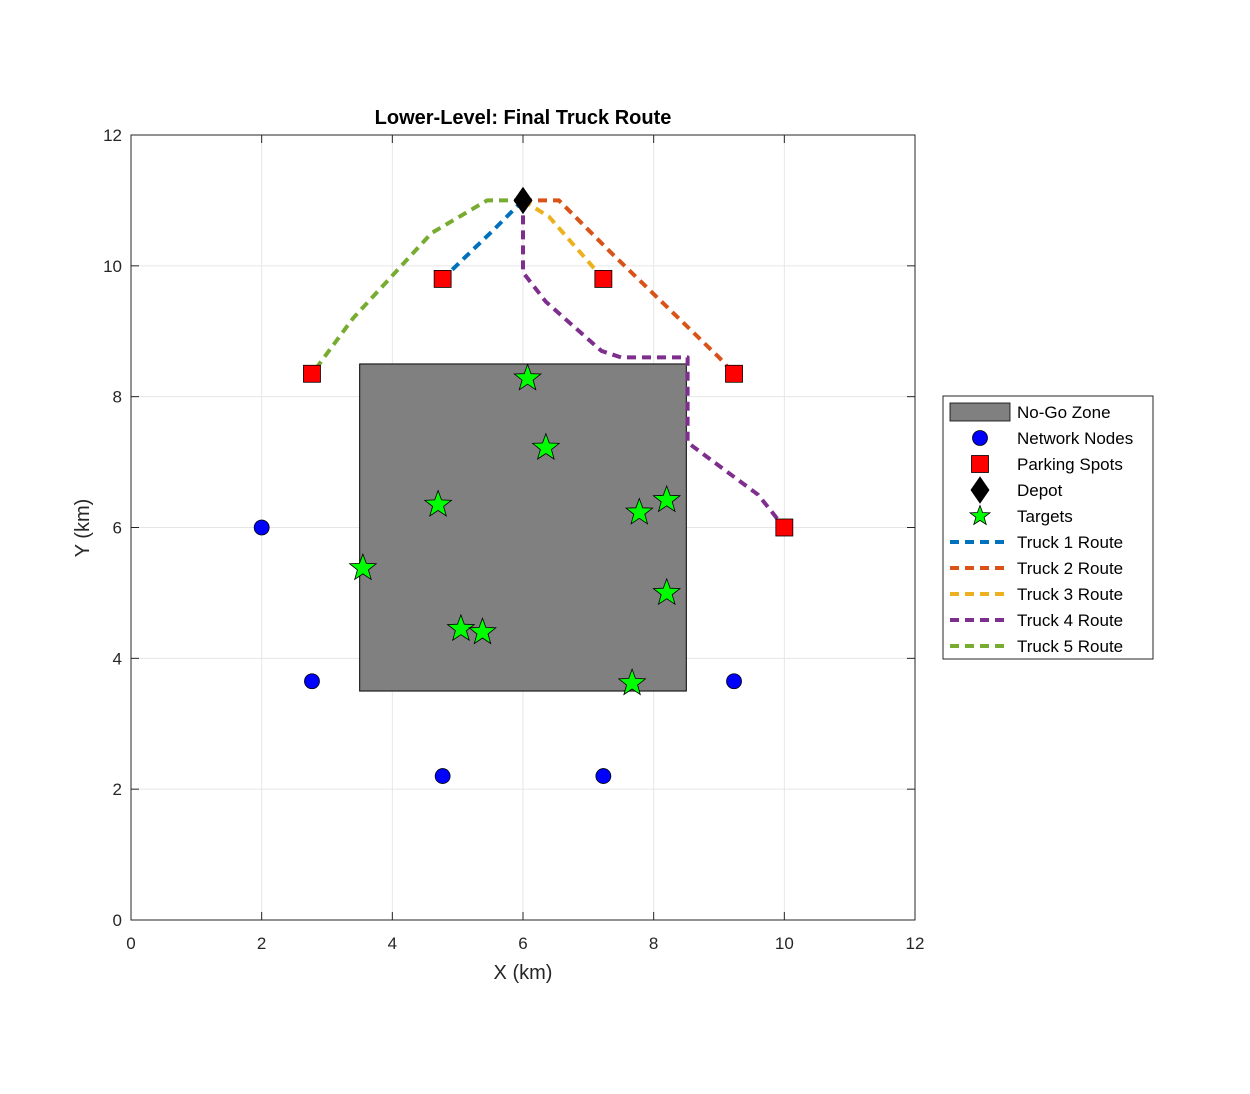 The width and height of the screenshot is (1250, 1094). I want to click on x-axis-label: X (km), so click(523, 973).